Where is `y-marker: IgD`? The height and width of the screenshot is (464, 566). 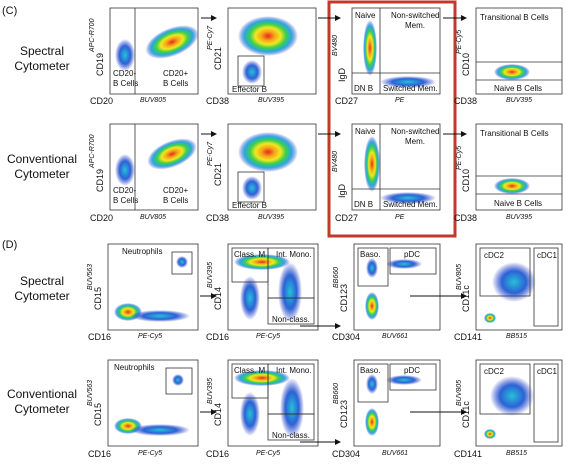
y-marker: IgD is located at coordinates (342, 74).